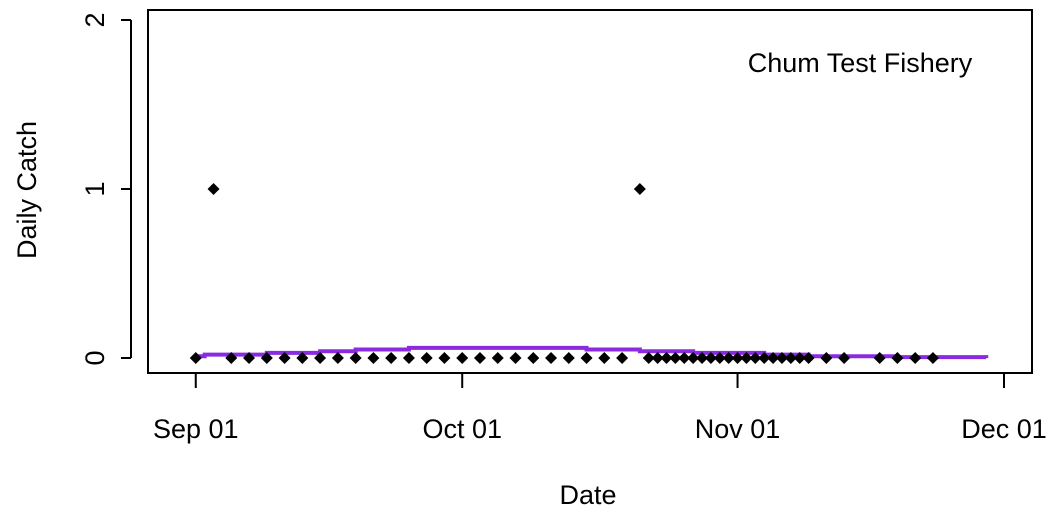  What do you see at coordinates (587, 495) in the screenshot?
I see `x-axis-title: Date` at bounding box center [587, 495].